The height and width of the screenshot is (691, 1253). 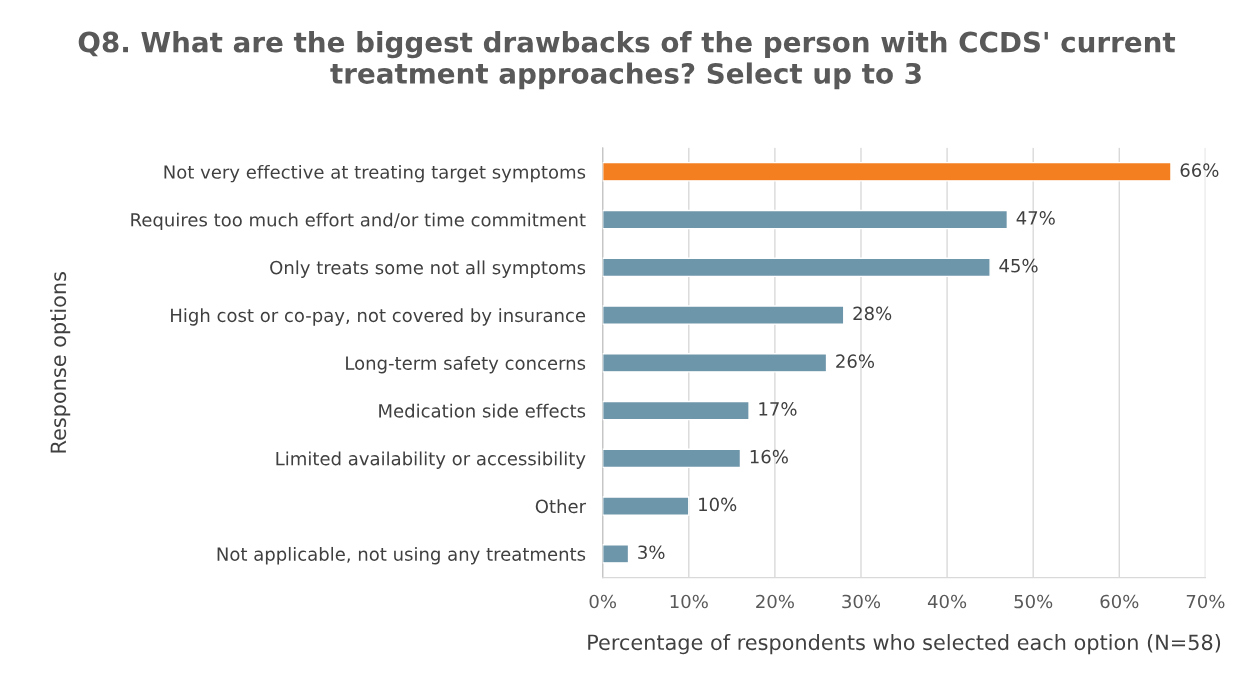 I want to click on x-tick-label: 60%, so click(x=1119, y=601).